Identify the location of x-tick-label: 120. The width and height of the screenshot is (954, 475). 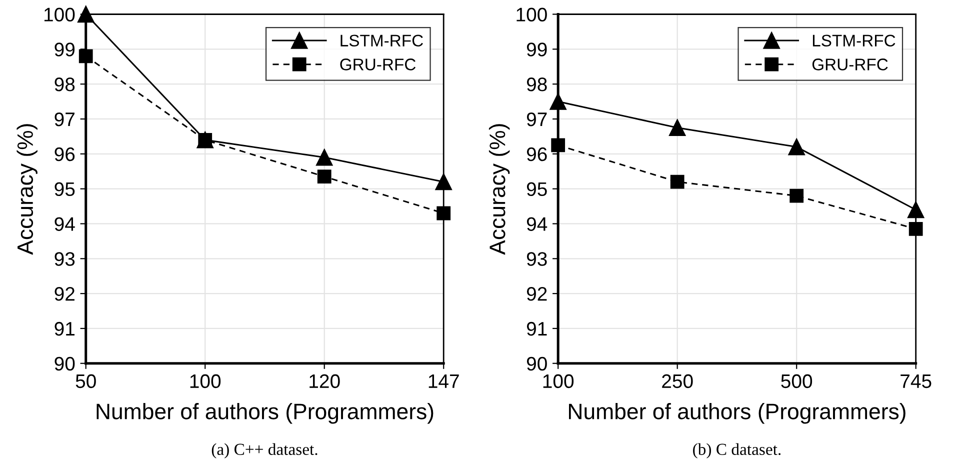
(325, 381).